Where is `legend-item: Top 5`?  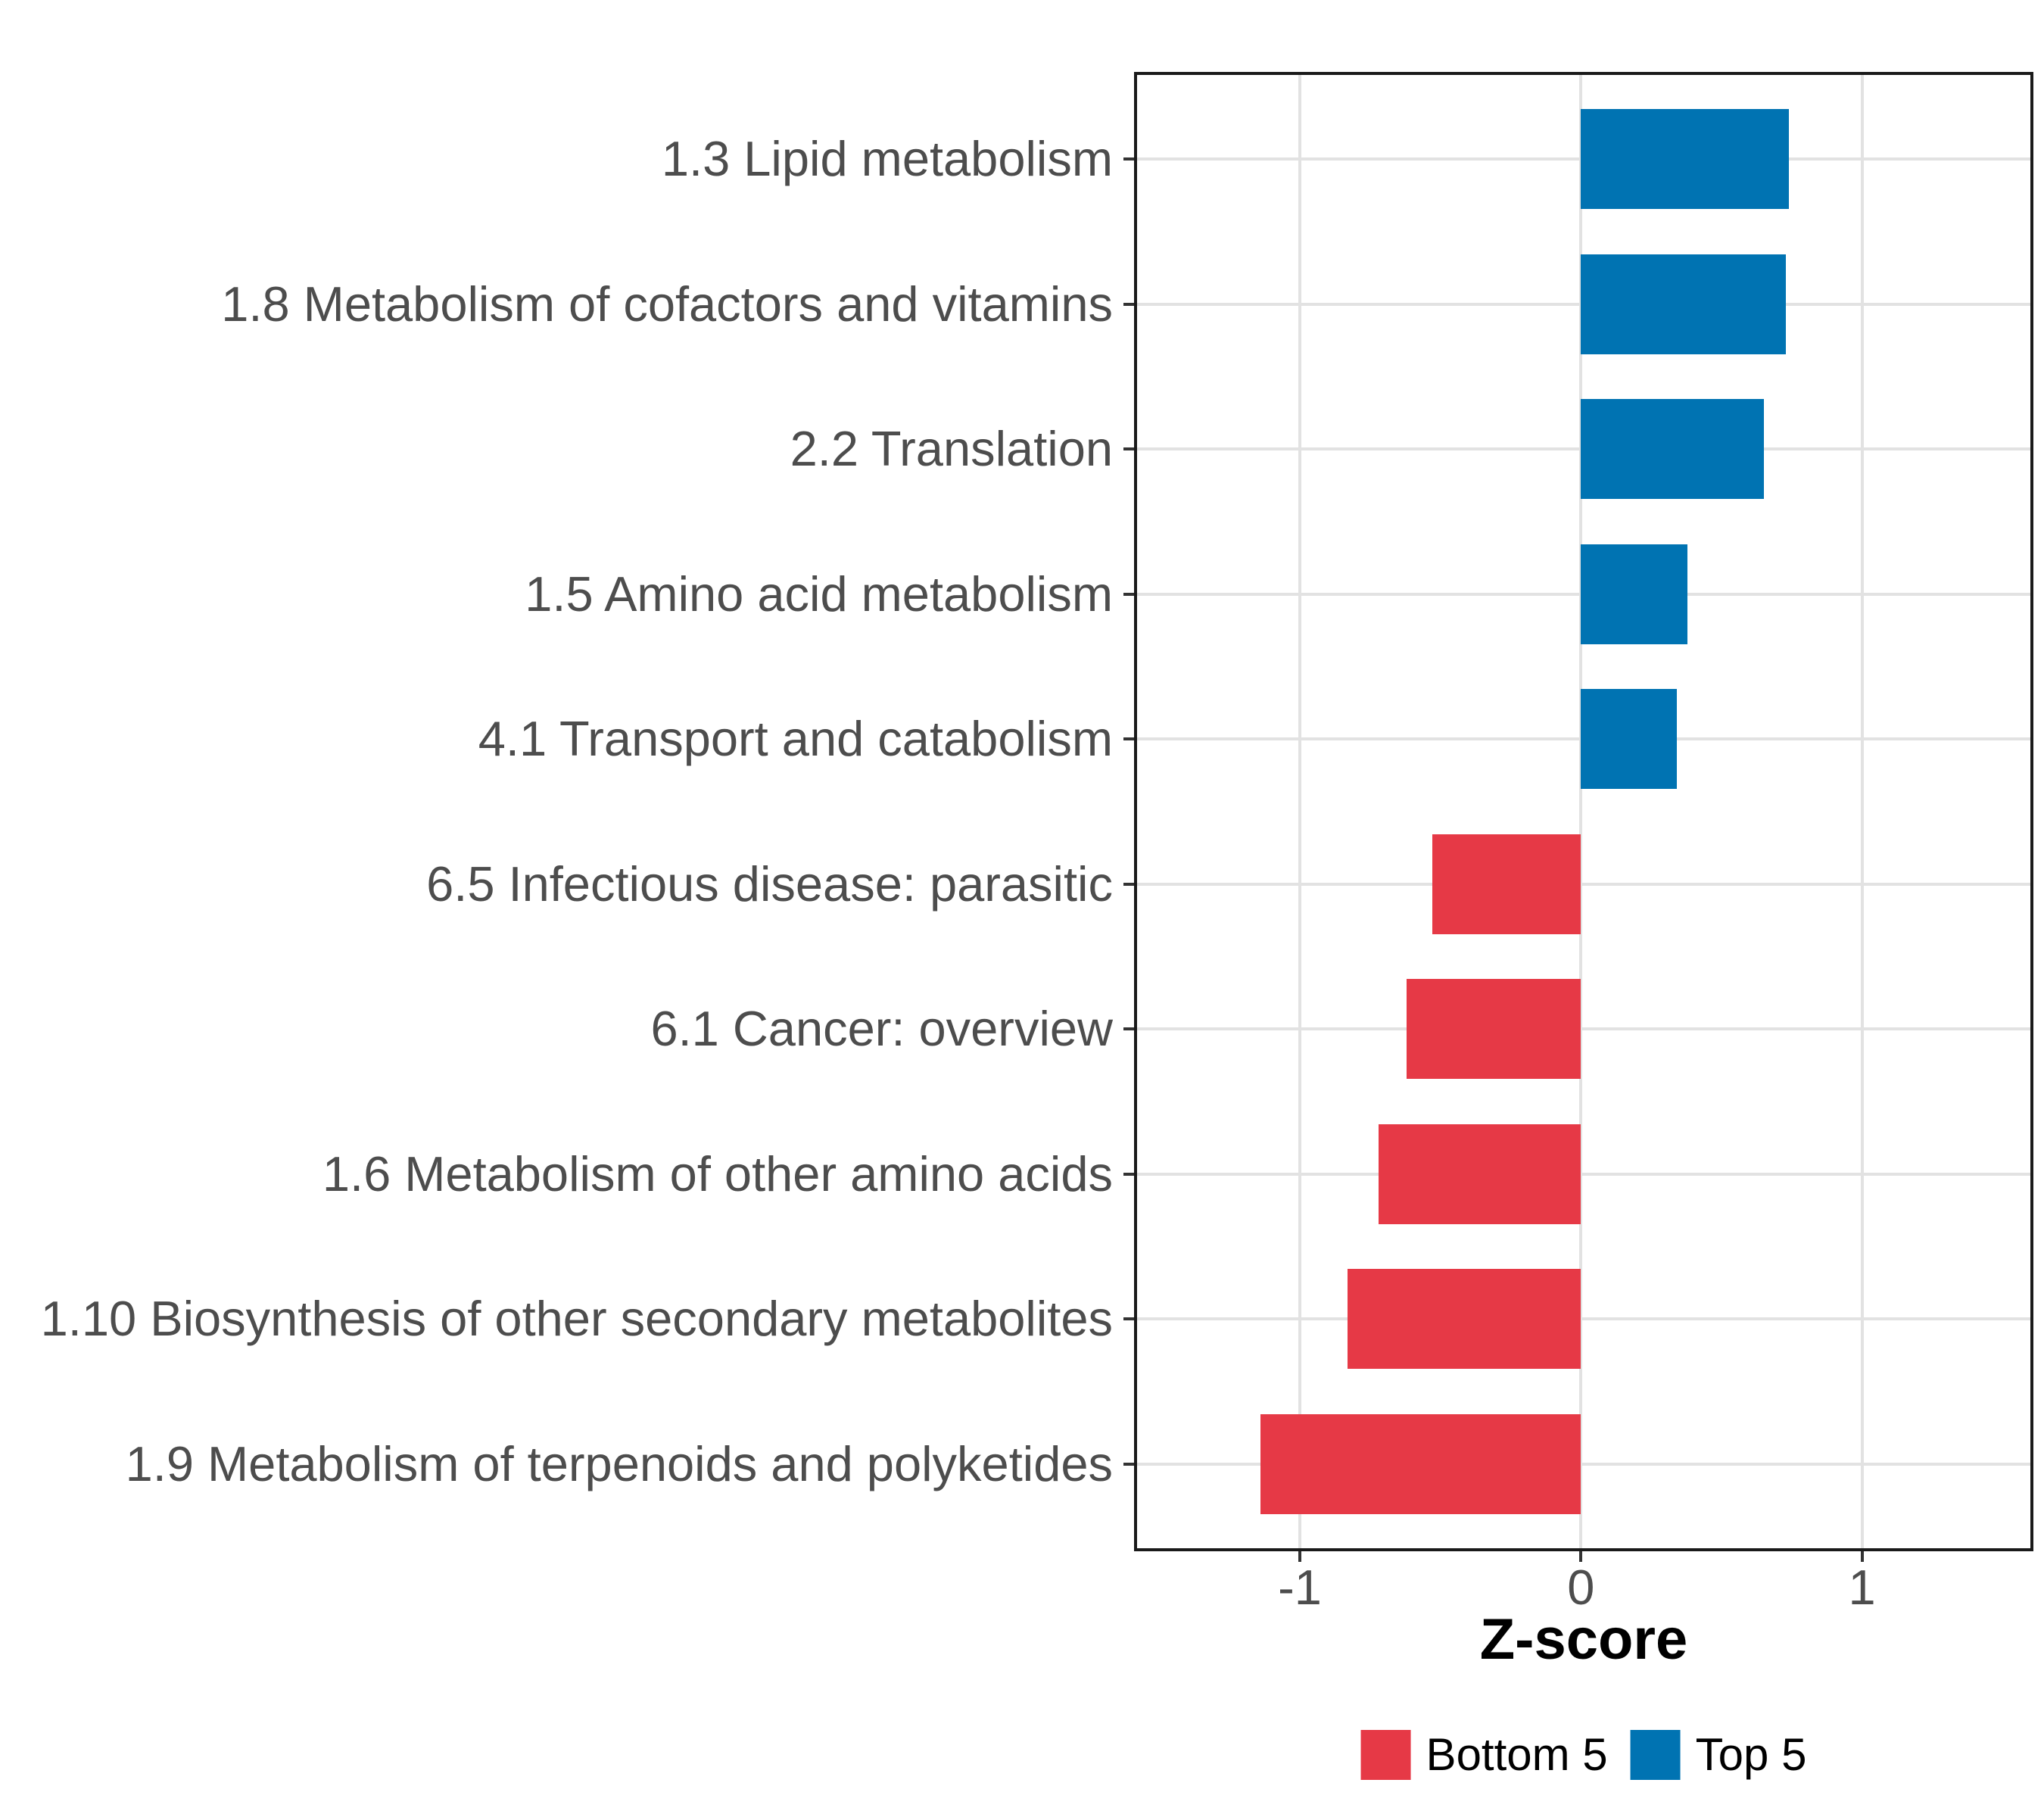 legend-item: Top 5 is located at coordinates (1718, 1754).